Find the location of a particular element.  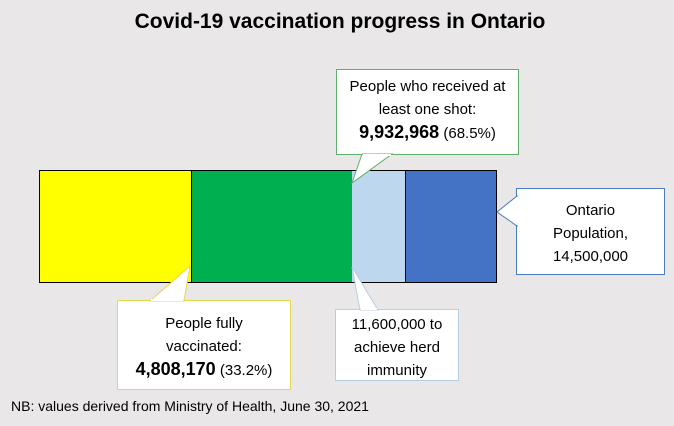

callout-herd-line1: 11,600,000 to is located at coordinates (397, 324).